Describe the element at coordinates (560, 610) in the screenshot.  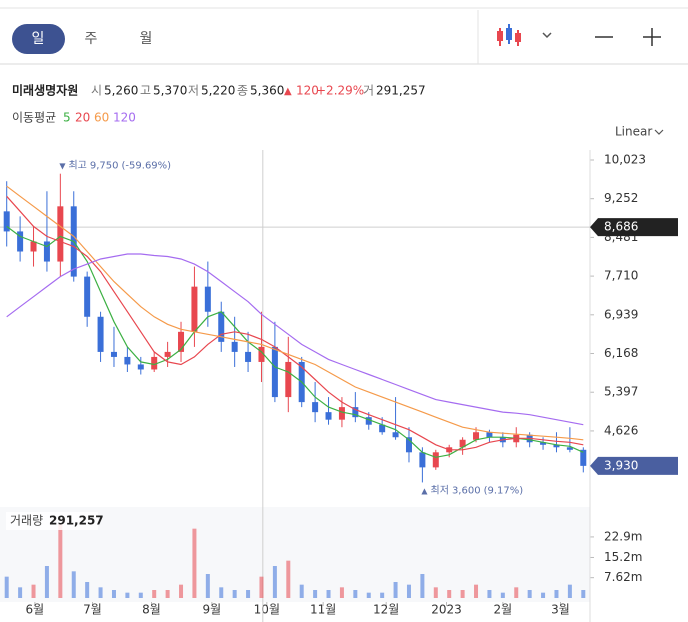
I see `x-tick-label: 3월` at that location.